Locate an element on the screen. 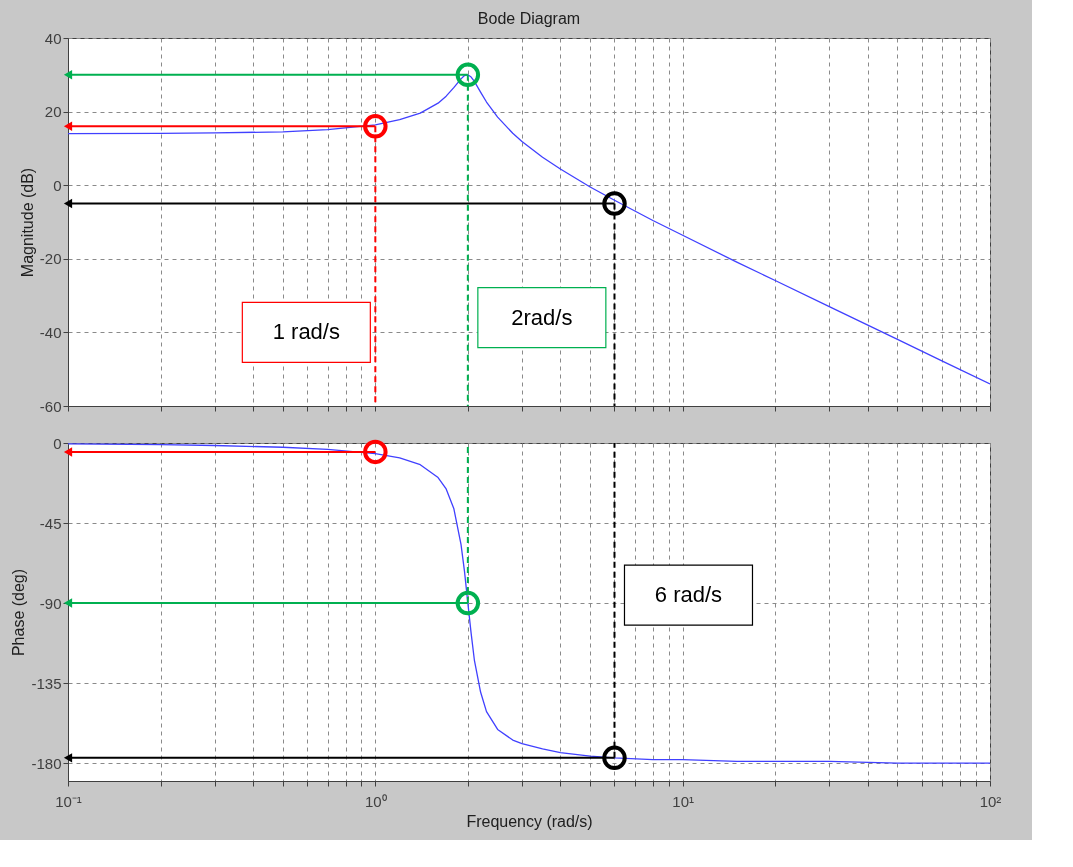  y-tick-label: 20 is located at coordinates (53, 112).